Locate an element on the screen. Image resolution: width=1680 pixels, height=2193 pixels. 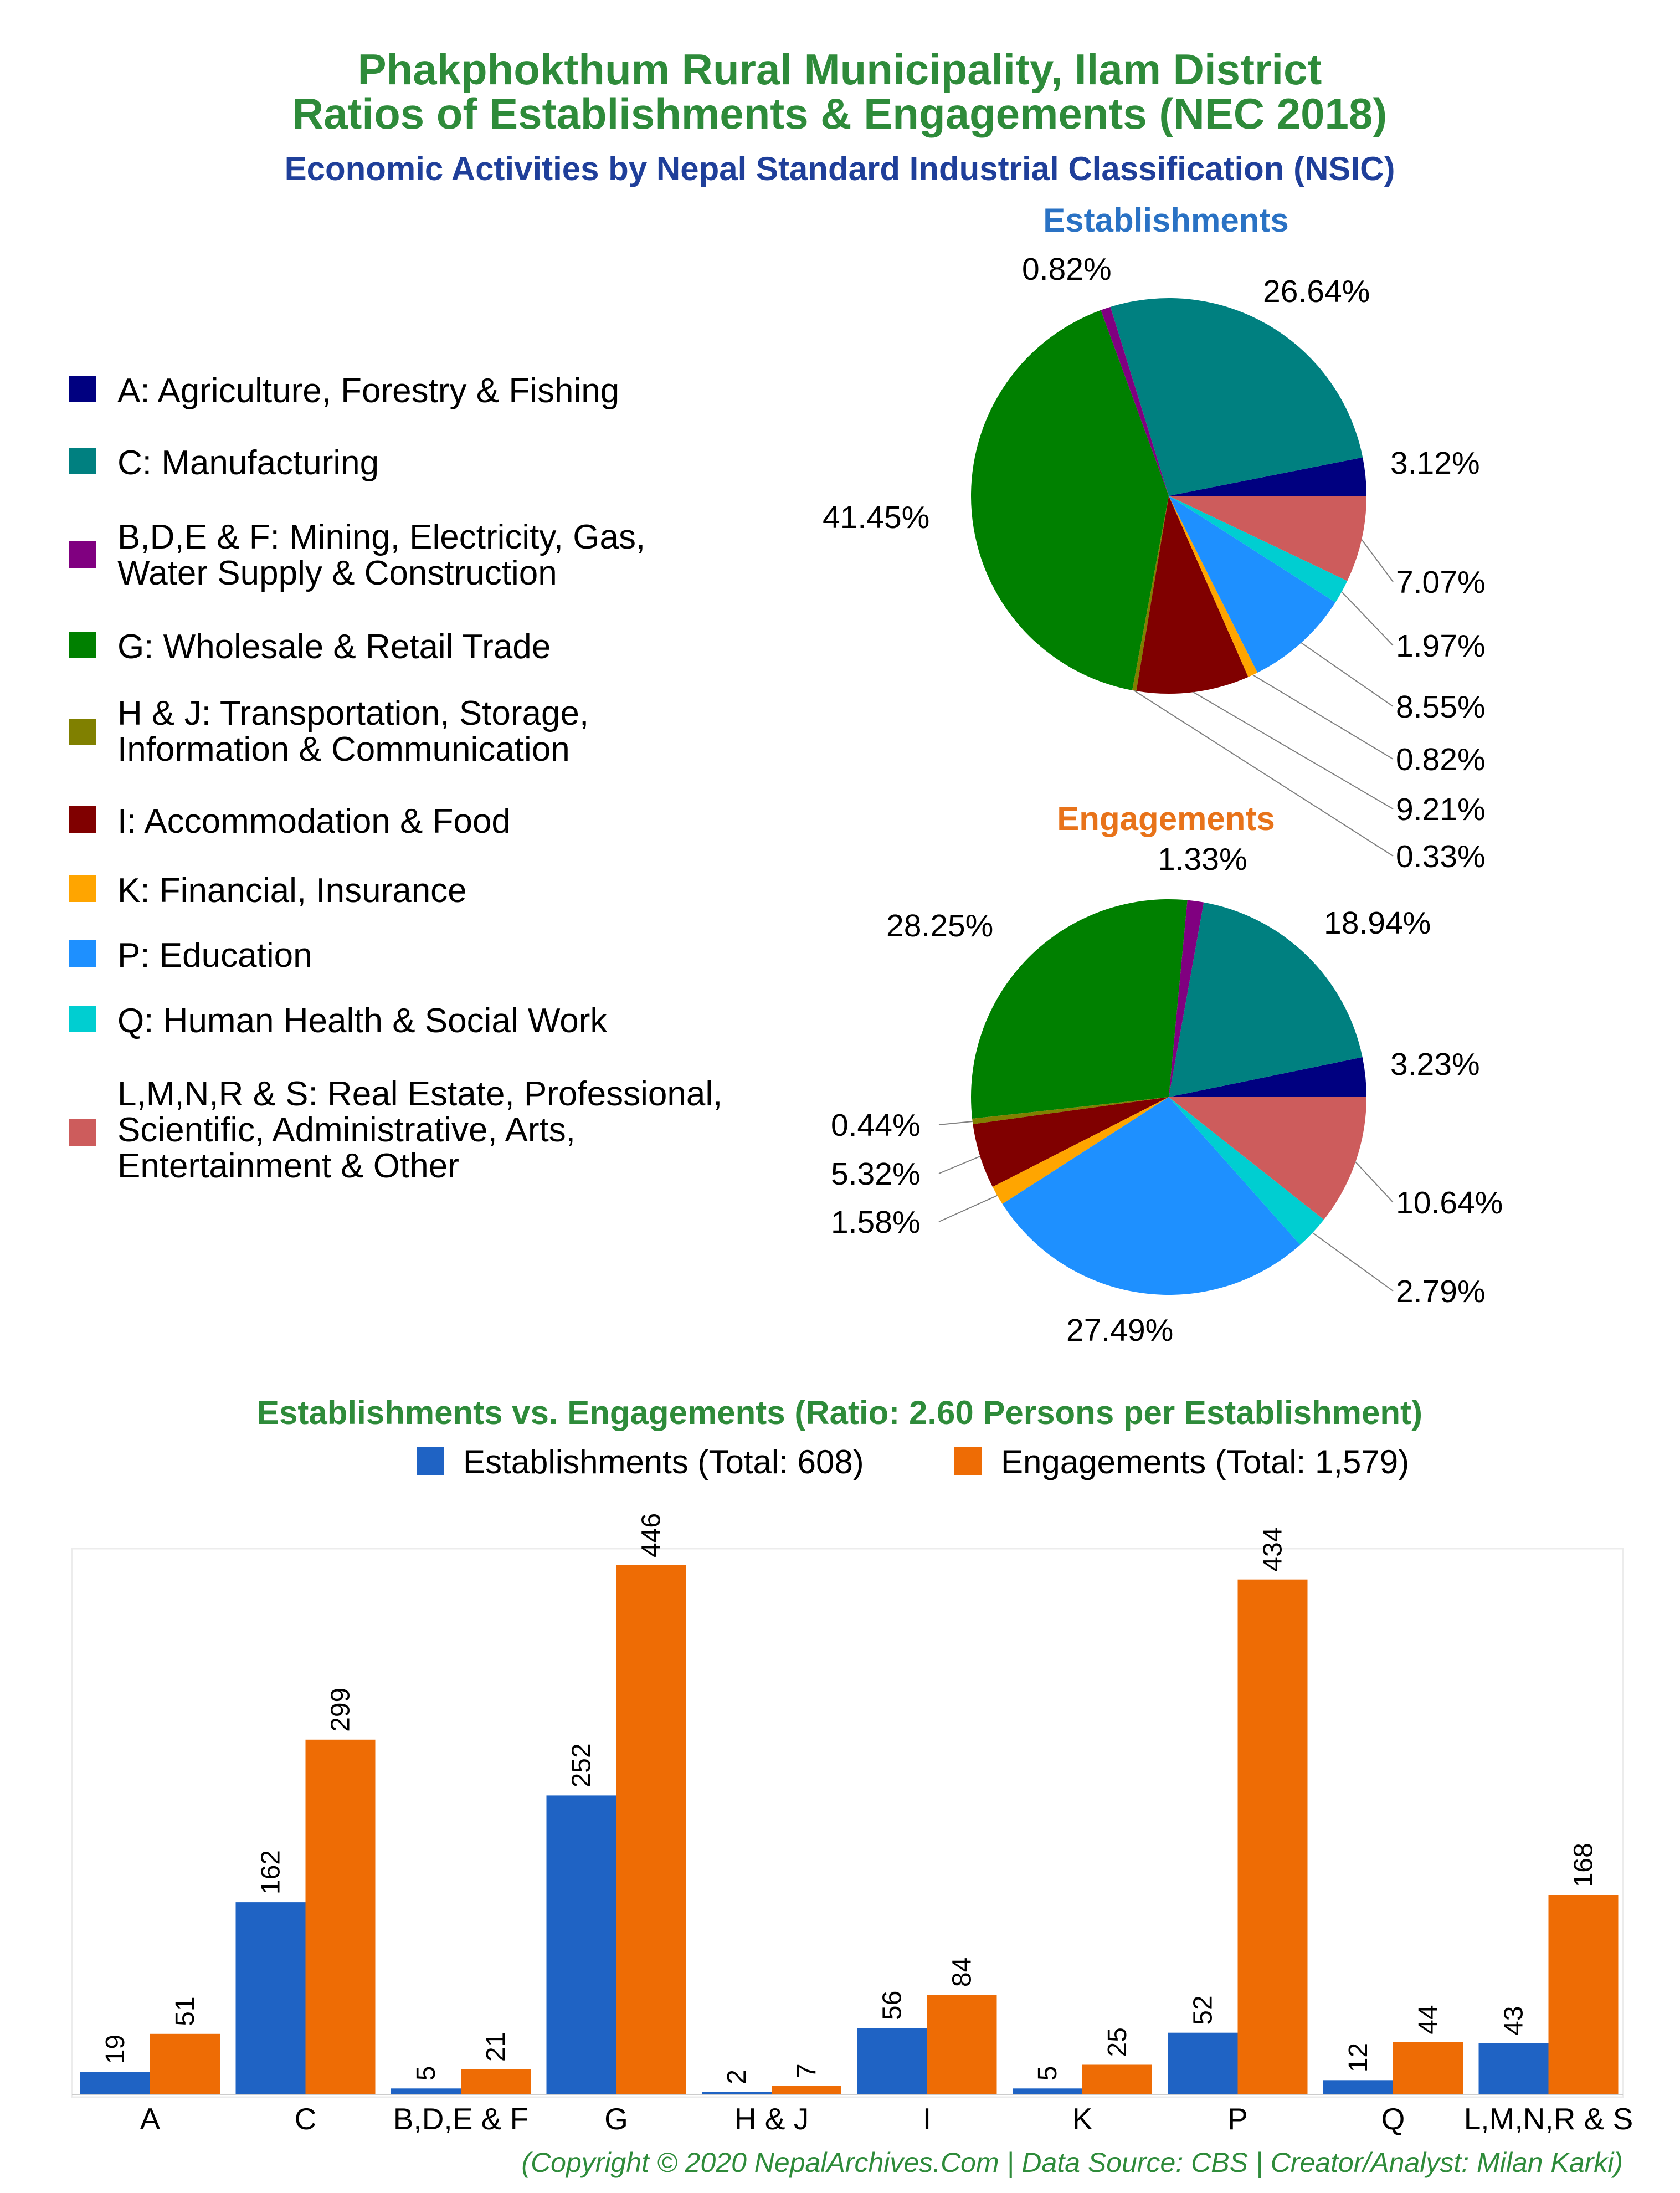
bar-value-engagements-q: 44 is located at coordinates (1428, 2019).